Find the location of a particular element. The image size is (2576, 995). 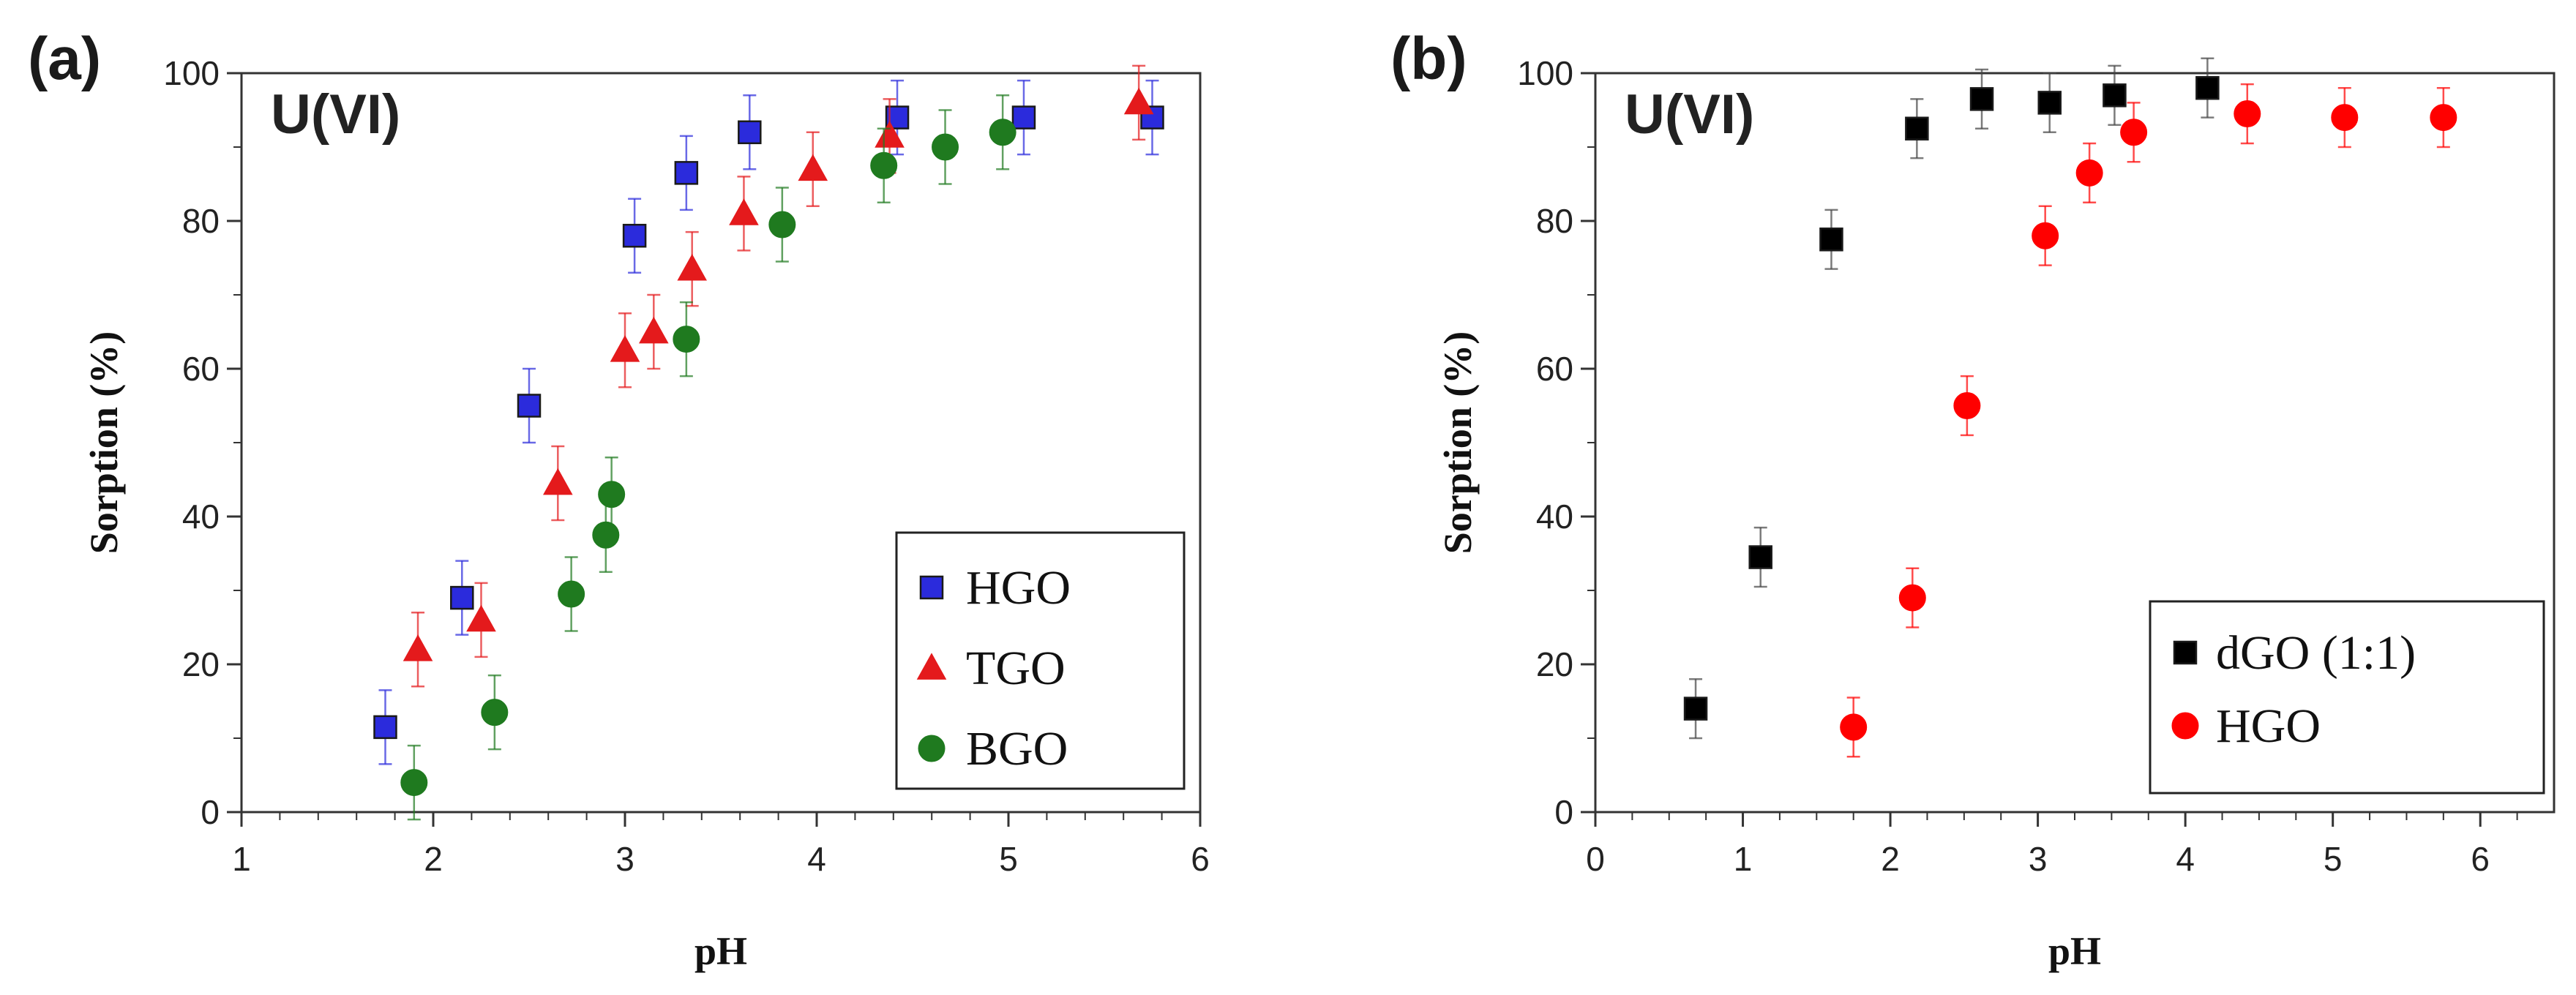

panel-b-xtick-label: 6 is located at coordinates (2480, 859).